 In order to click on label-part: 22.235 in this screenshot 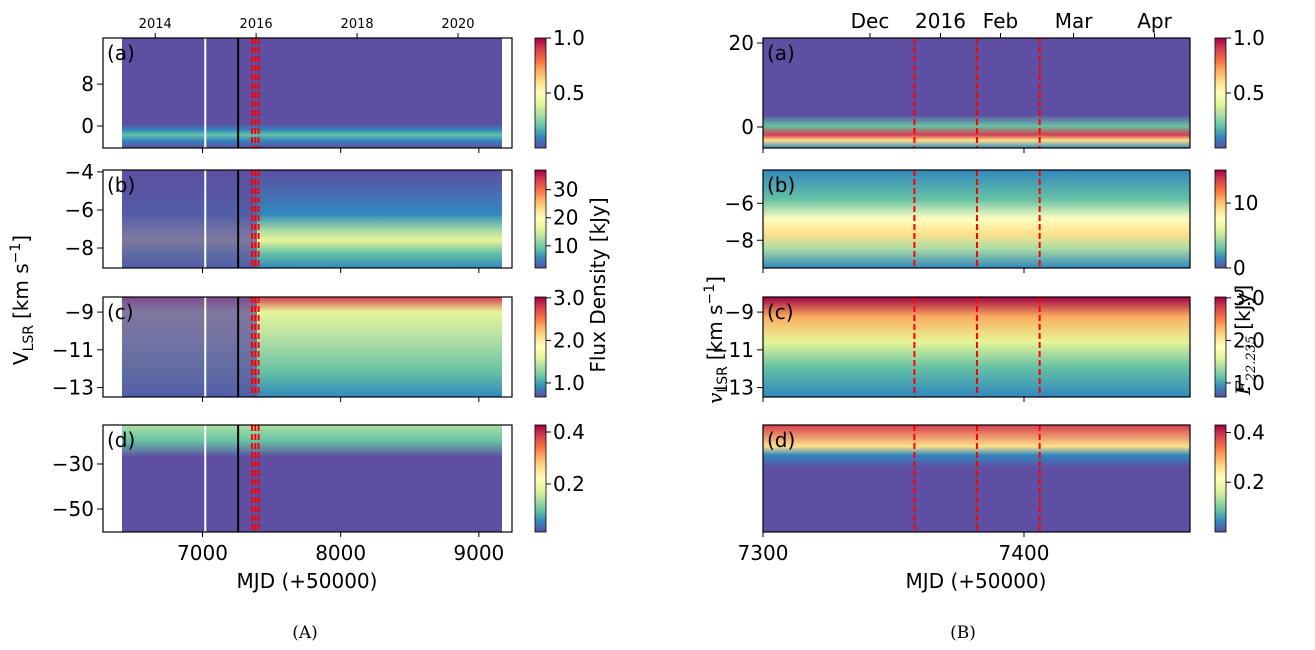, I will do `click(1251, 359)`.